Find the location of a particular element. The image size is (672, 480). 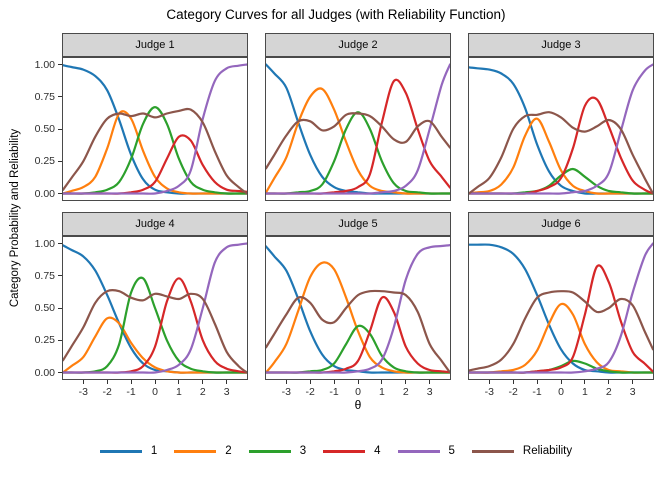

facet-strip-label: Judge 2 is located at coordinates (358, 45).